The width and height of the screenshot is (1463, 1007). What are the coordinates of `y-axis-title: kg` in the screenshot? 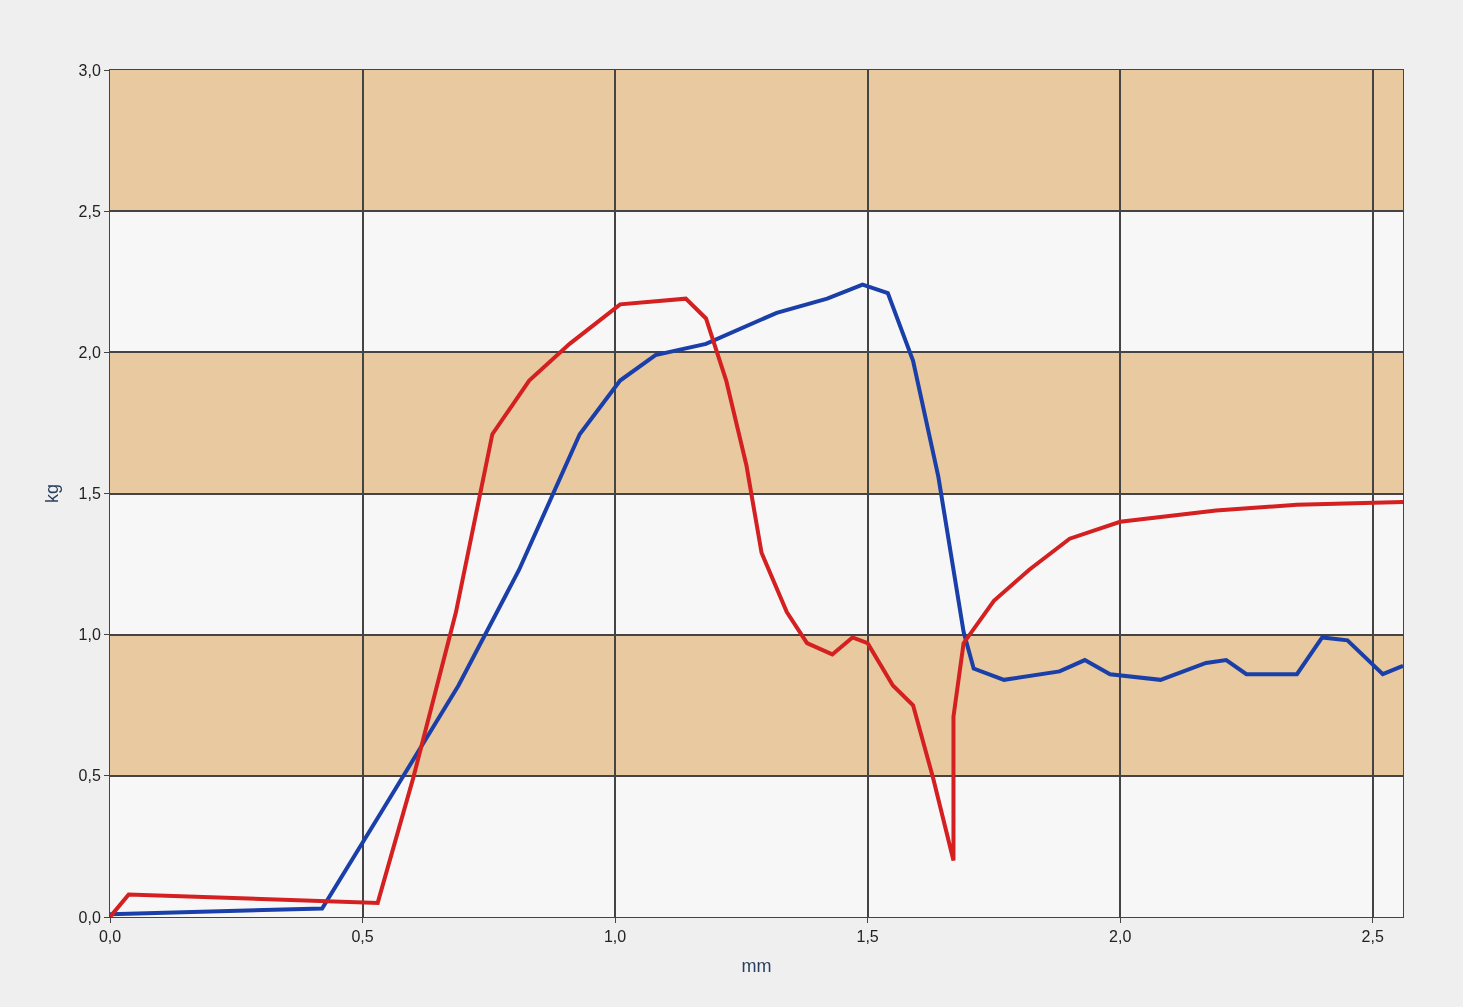 It's located at (51, 493).